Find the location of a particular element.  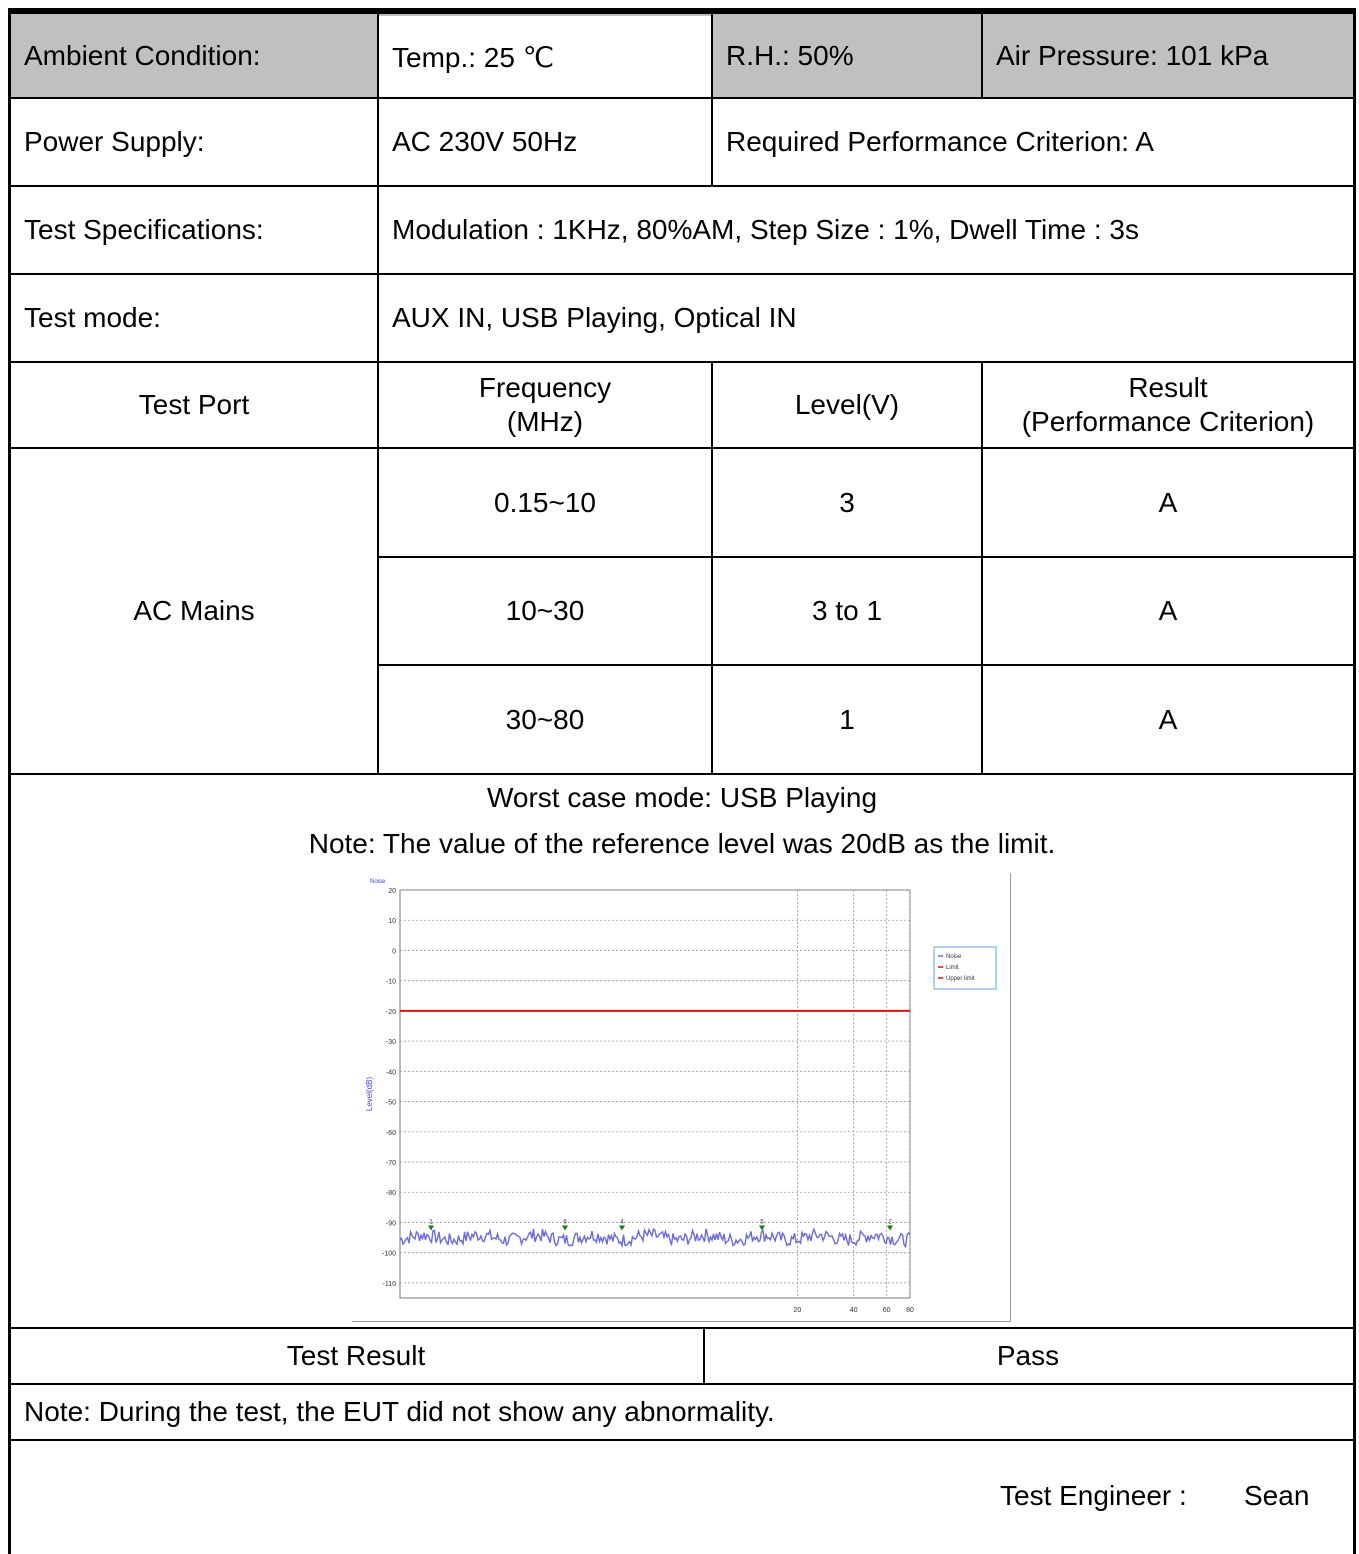

vline-3a is located at coordinates (982, 53).